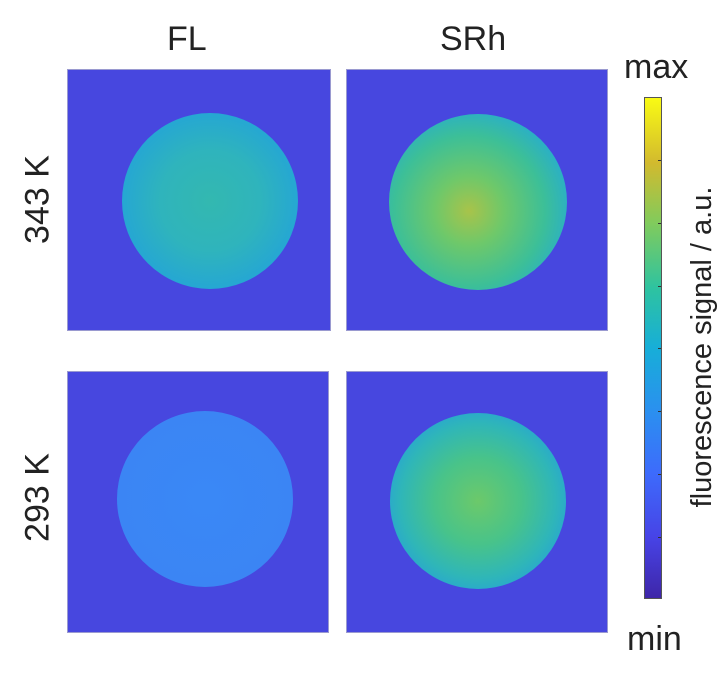  I want to click on colorbar-min-label: min, so click(654, 639).